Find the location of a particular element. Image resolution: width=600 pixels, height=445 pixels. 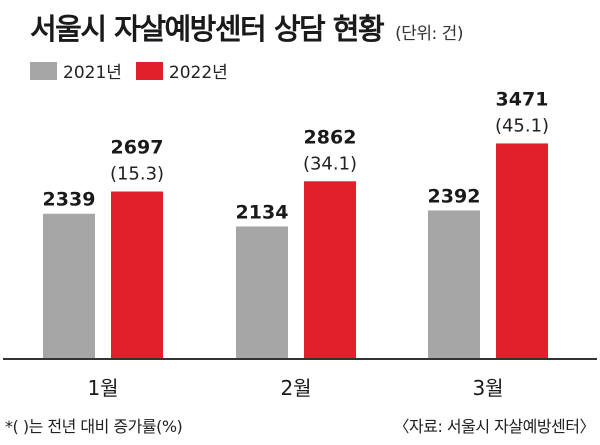

bar-3월-2022년 is located at coordinates (522, 251).